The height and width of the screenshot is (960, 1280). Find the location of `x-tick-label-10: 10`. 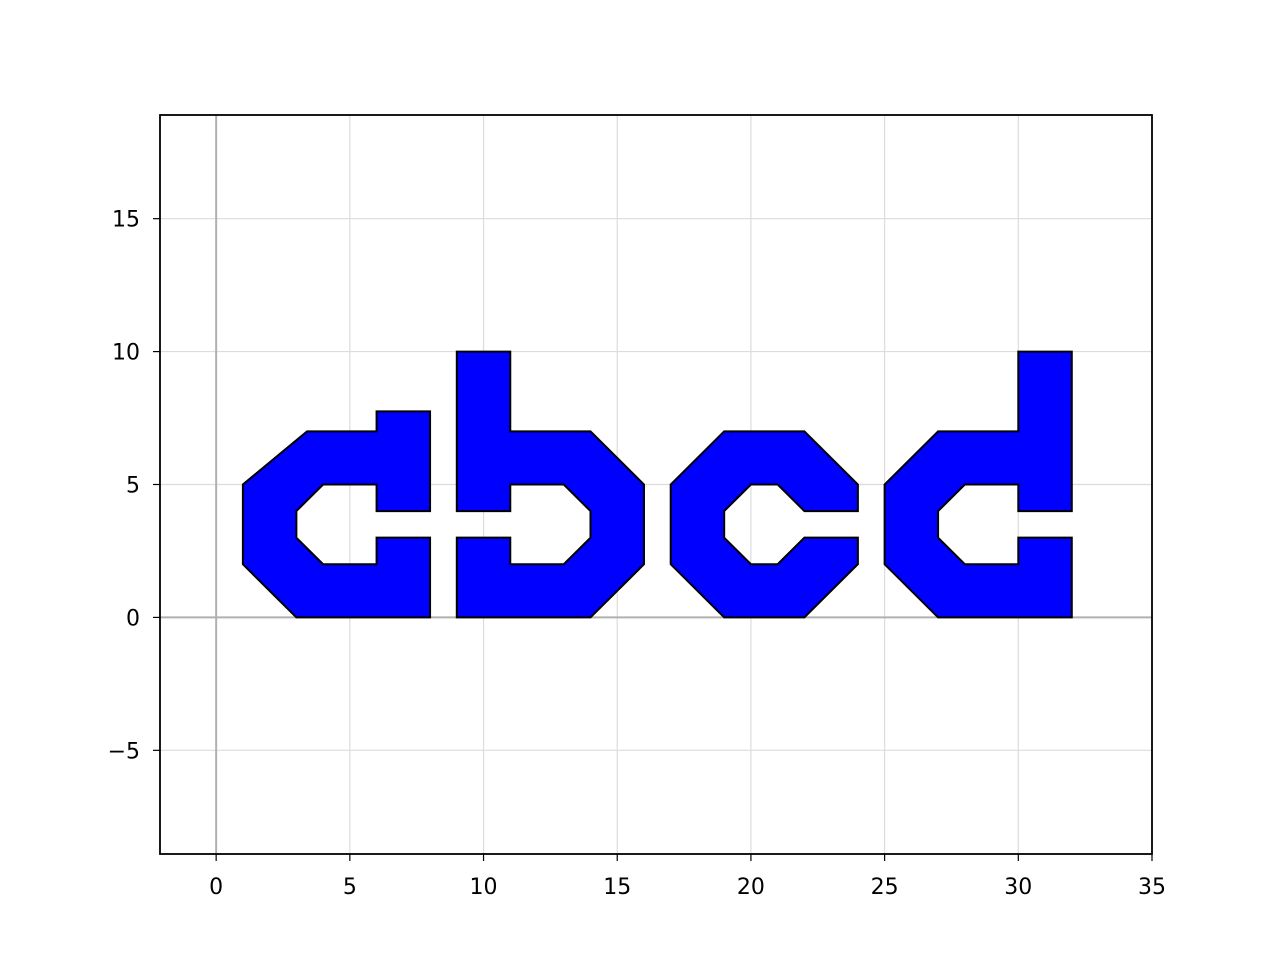

x-tick-label-10: 10 is located at coordinates (484, 887).